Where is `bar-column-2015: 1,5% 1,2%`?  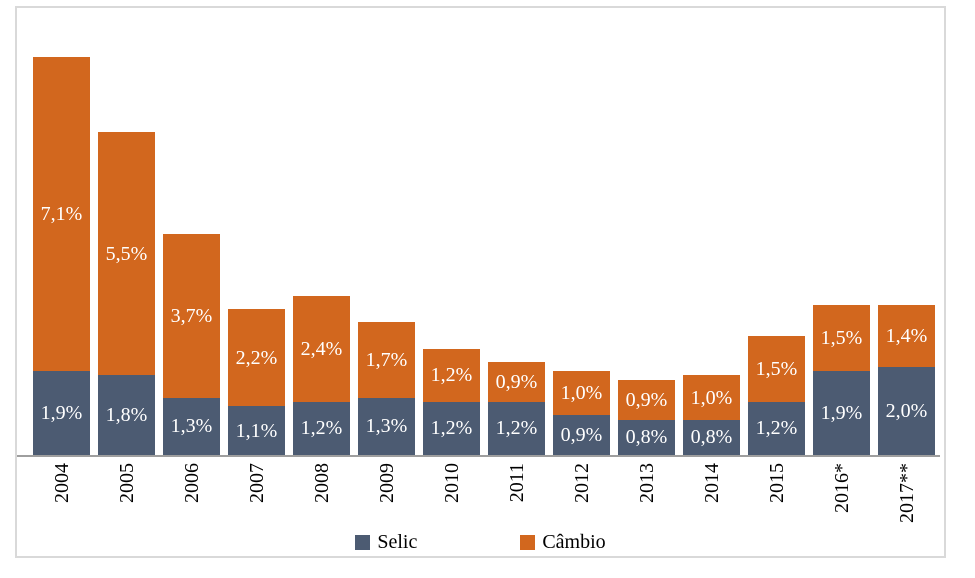
bar-column-2015: 1,5% 1,2% is located at coordinates (776, 395).